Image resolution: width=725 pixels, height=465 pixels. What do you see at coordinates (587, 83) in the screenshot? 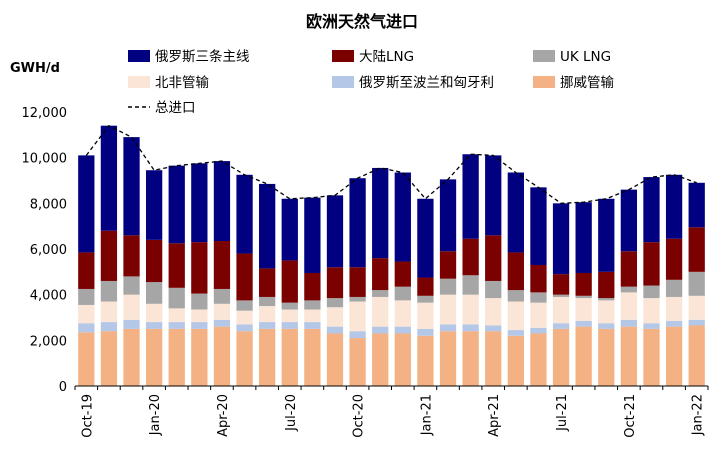
I see `legend-label: 挪威管输` at bounding box center [587, 83].